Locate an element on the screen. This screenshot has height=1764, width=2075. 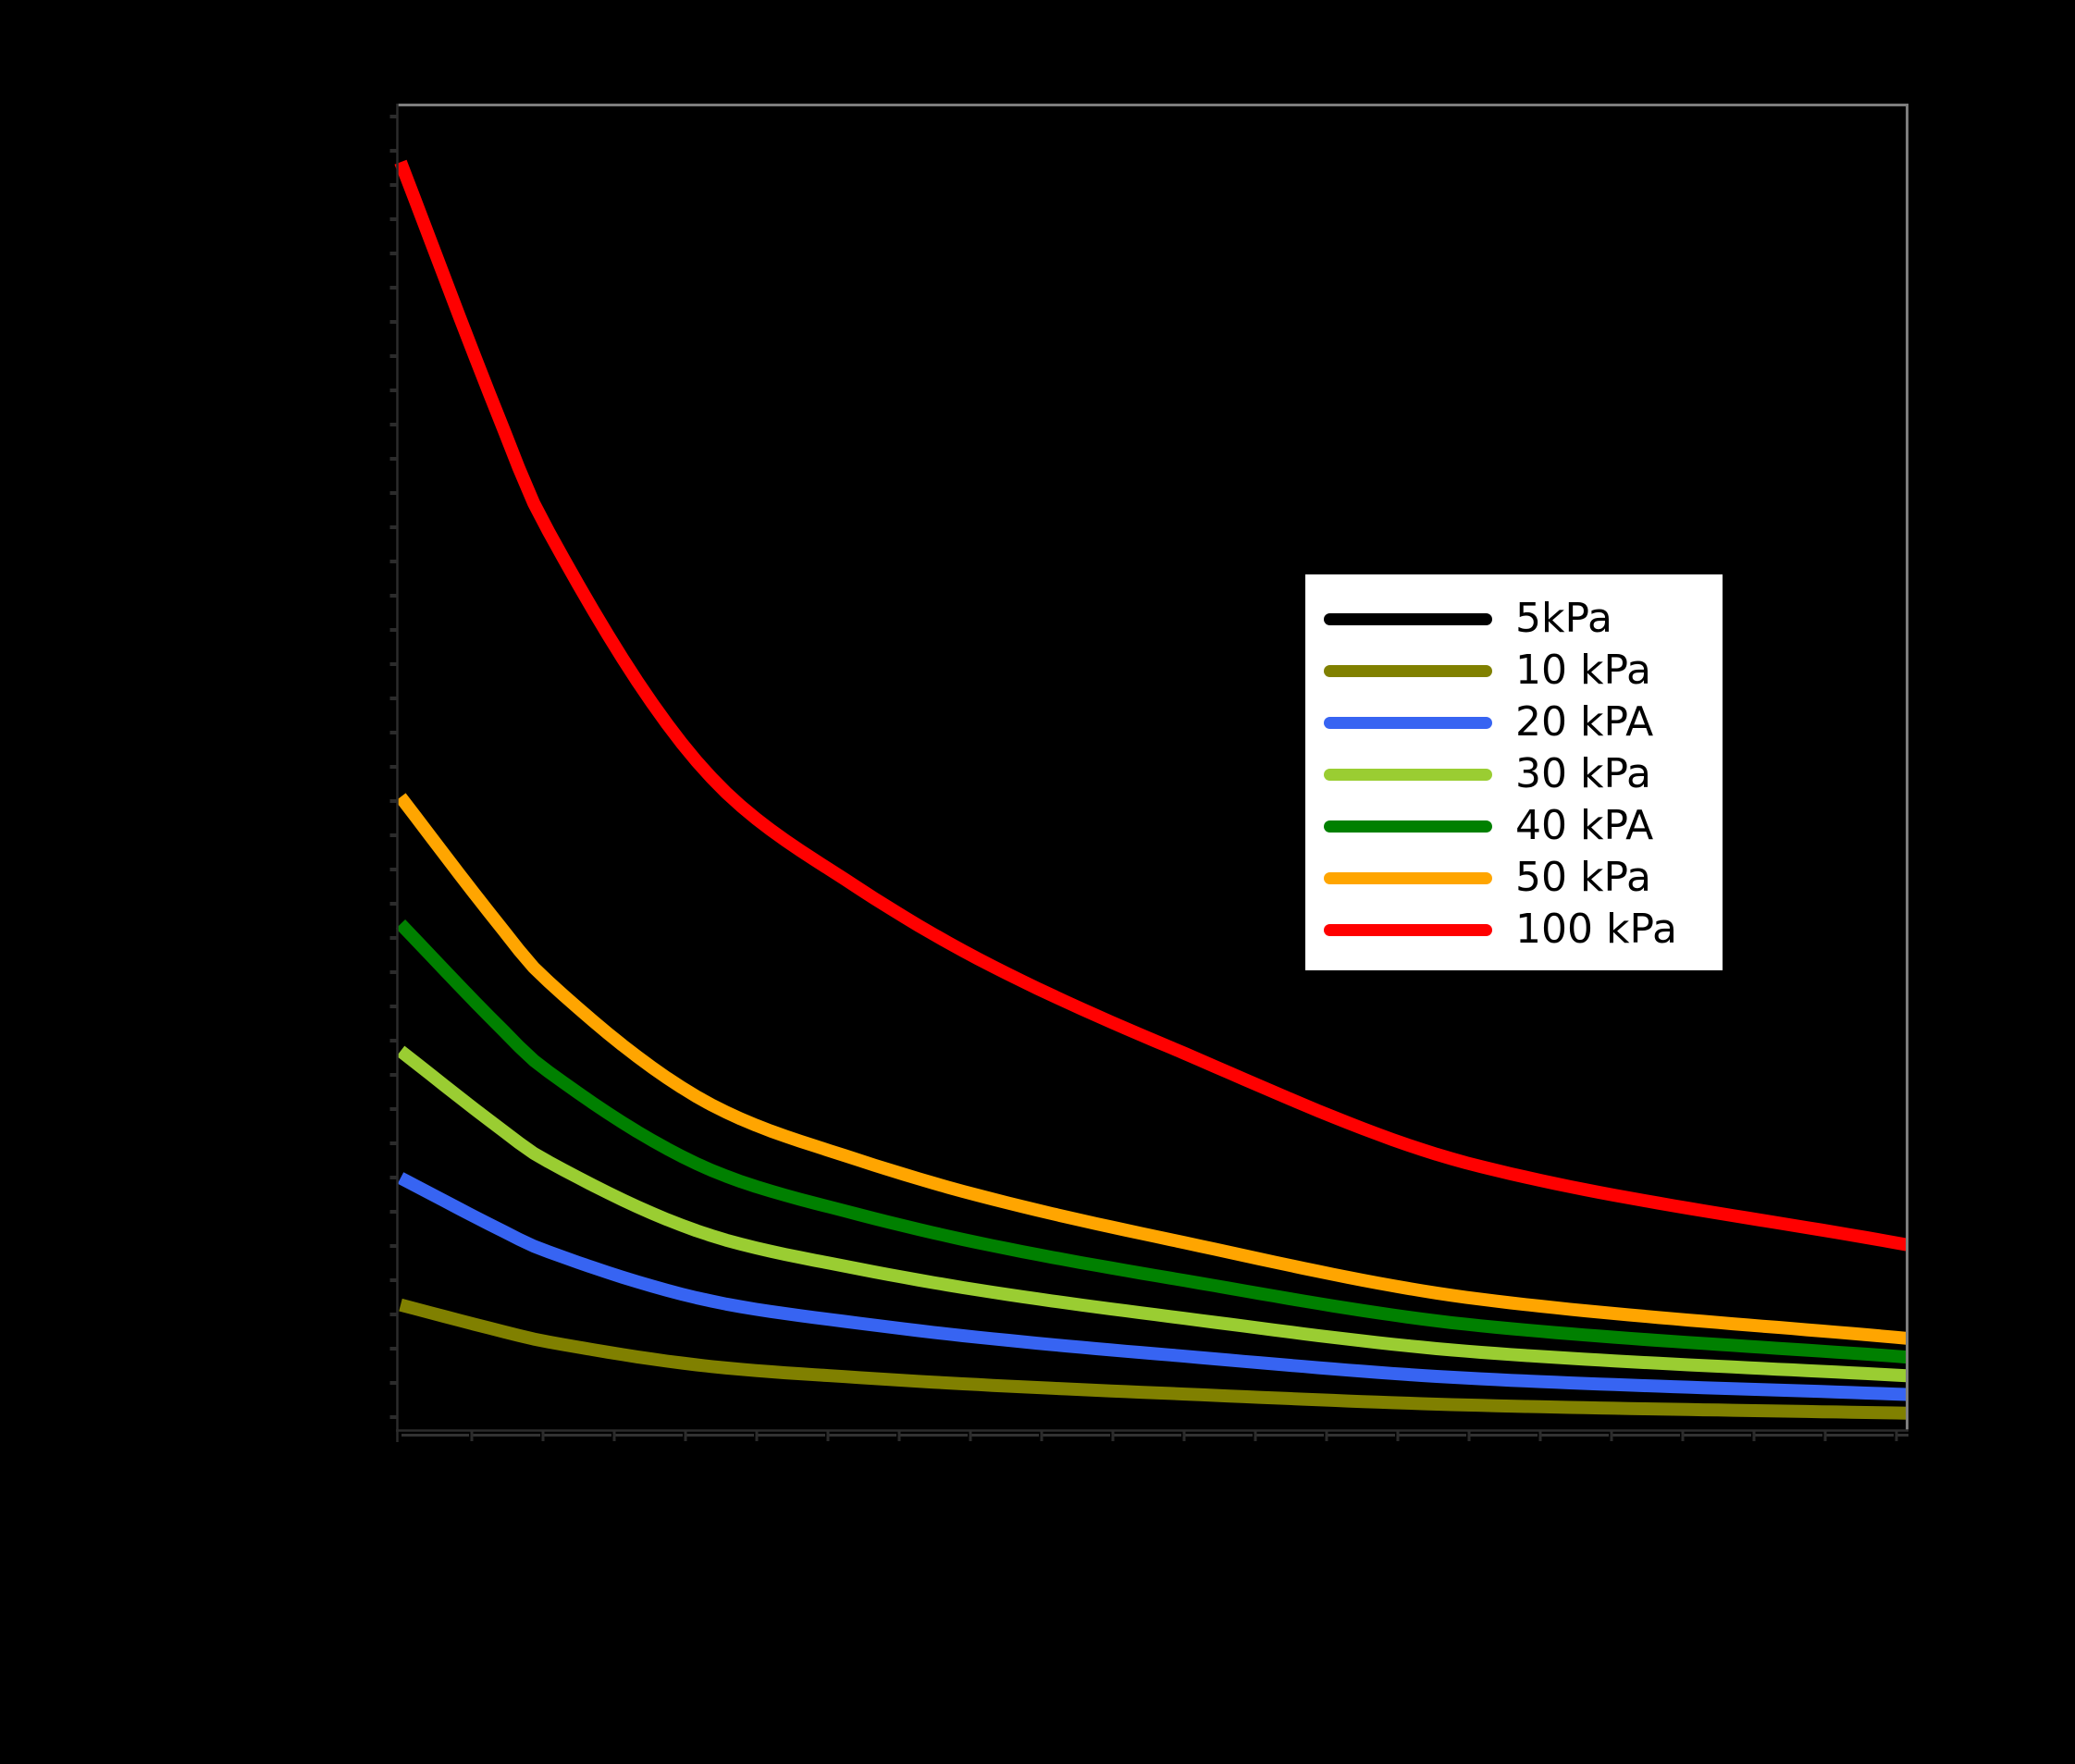
legend-label: 50 kPa is located at coordinates (1583, 877).